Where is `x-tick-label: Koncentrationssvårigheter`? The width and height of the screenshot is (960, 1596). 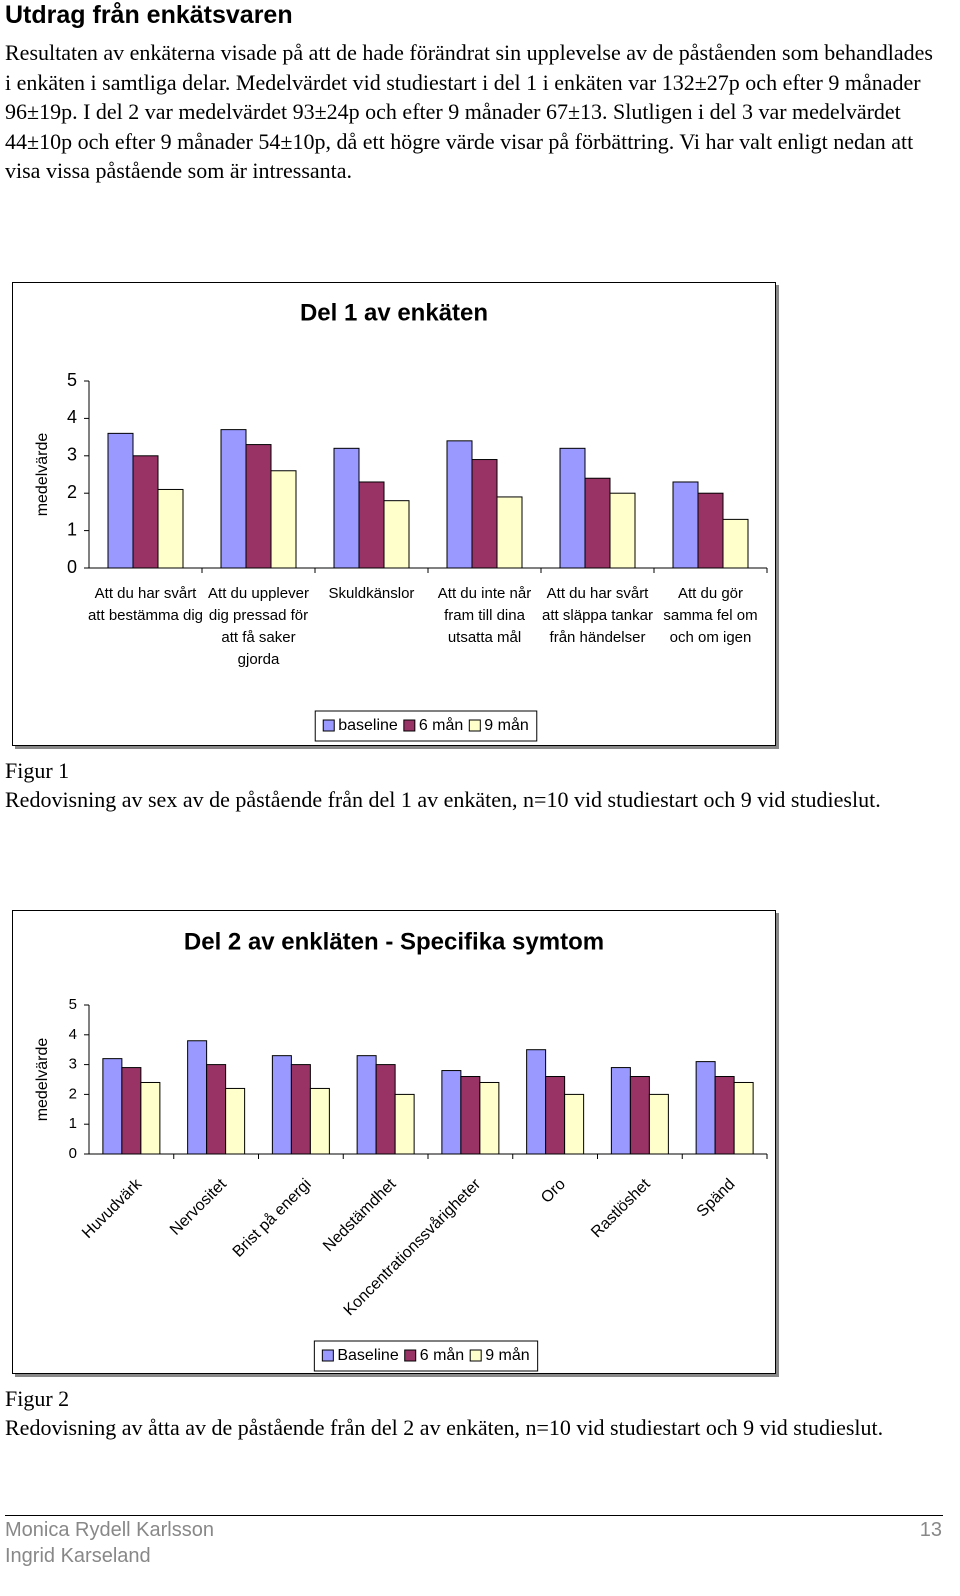
x-tick-label: Koncentrationssvårigheter is located at coordinates (412, 1247).